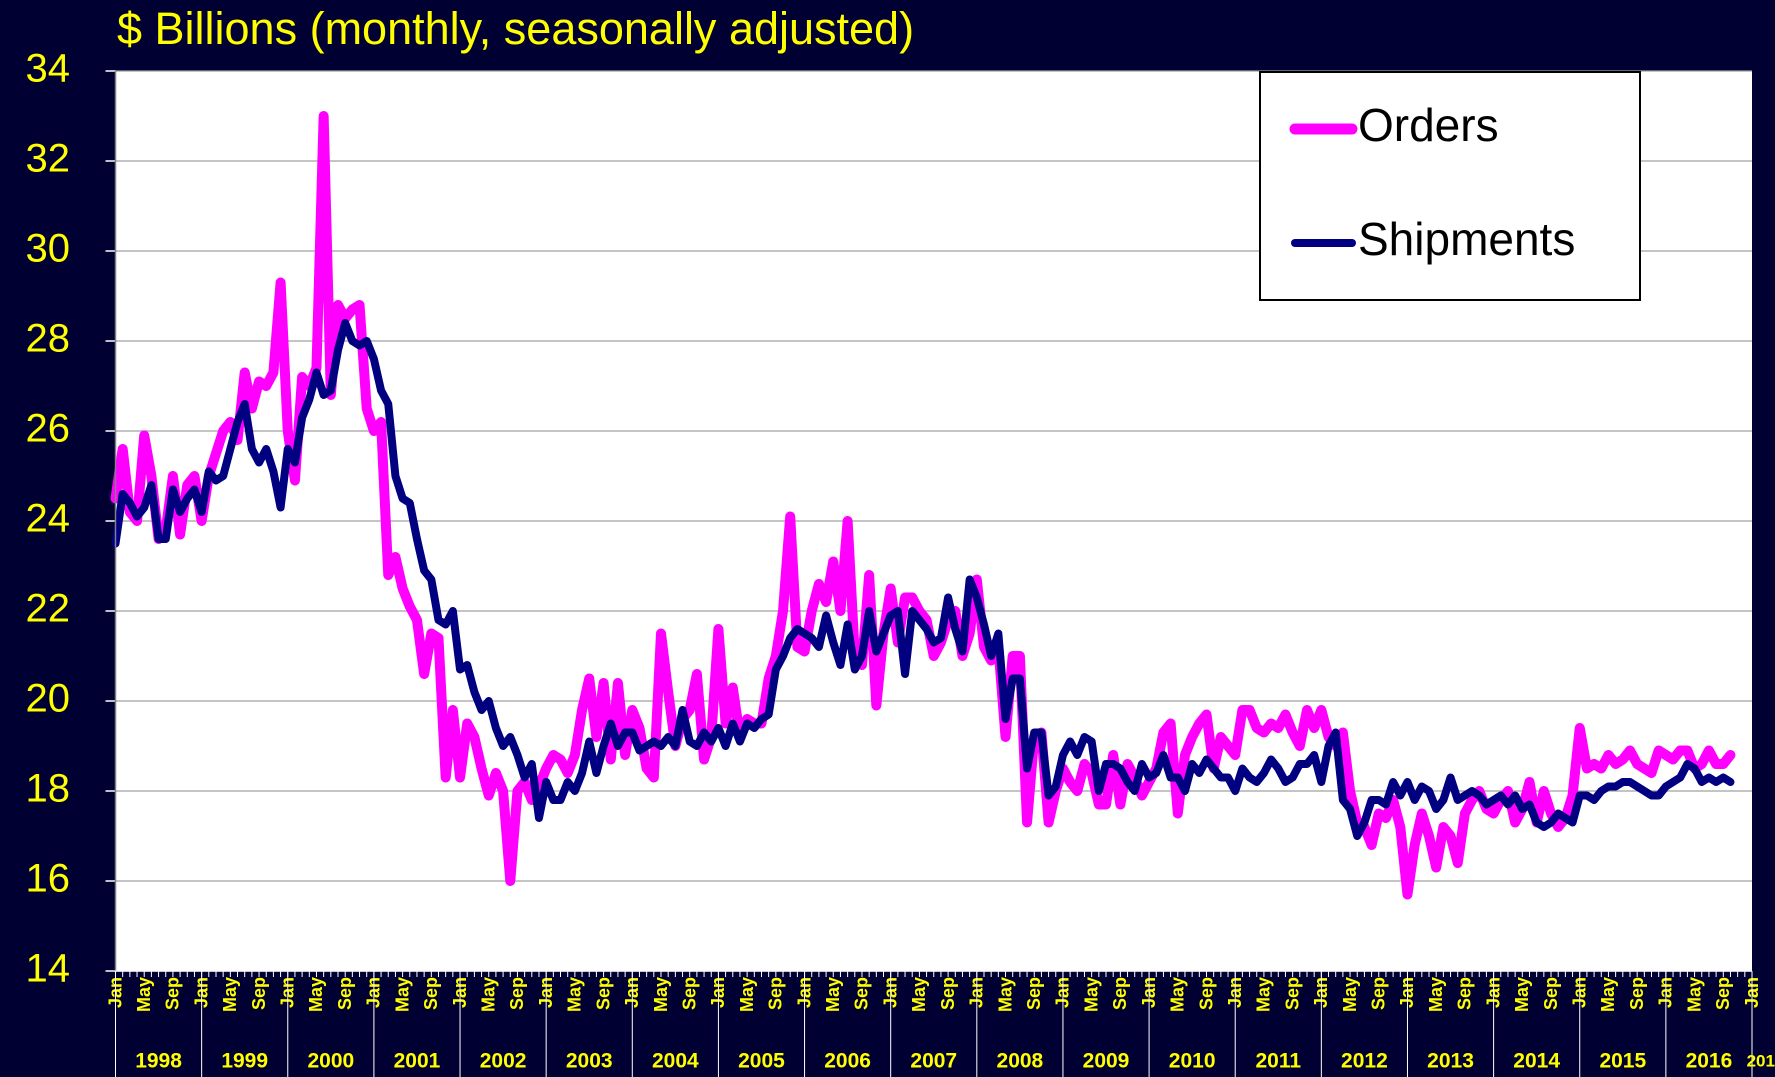 The image size is (1775, 1077). I want to click on year-label: 2000, so click(330, 1061).